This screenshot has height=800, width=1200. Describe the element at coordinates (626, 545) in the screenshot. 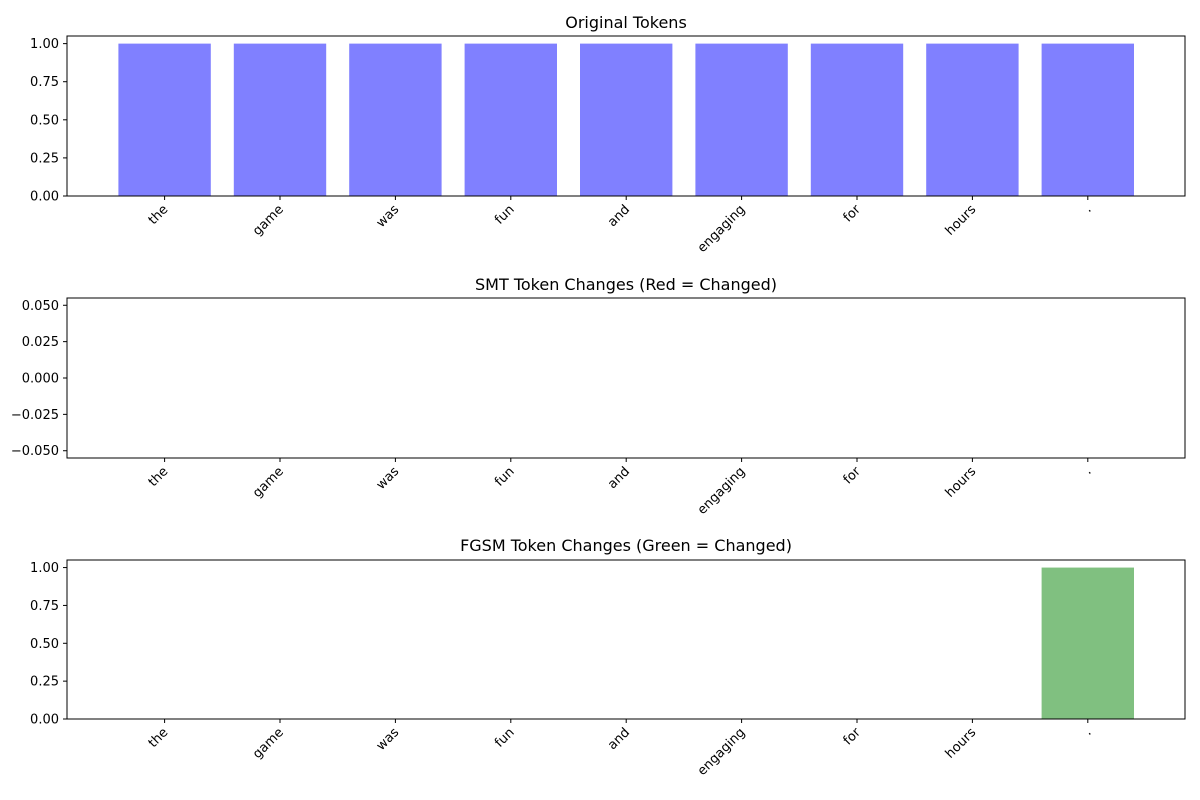

I see `chart-title: FGSM Token Changes (Green = Changed)` at that location.